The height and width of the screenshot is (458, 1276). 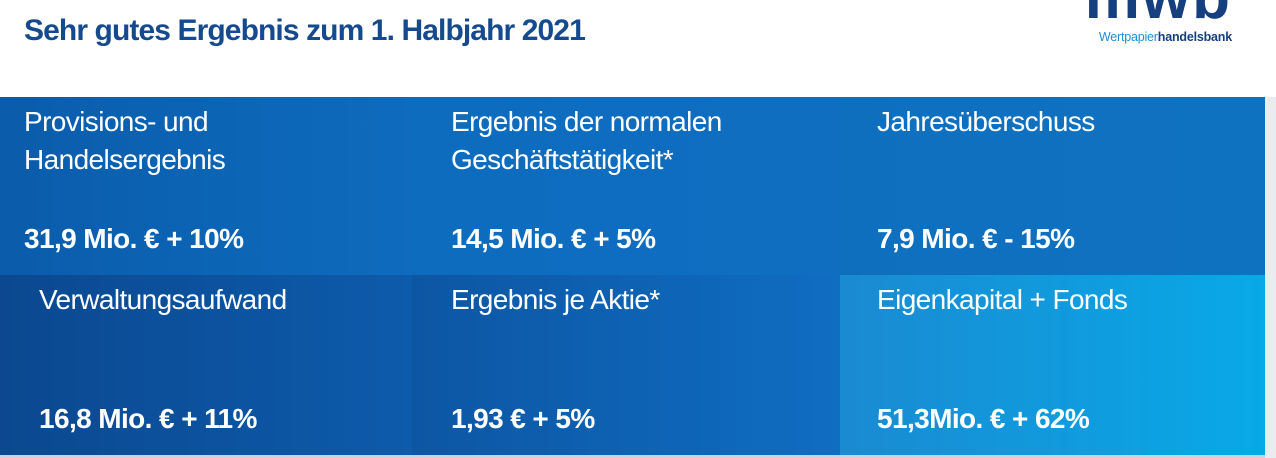 I want to click on kpi-value: 31,9 Mio. € + 10%, so click(x=134, y=238).